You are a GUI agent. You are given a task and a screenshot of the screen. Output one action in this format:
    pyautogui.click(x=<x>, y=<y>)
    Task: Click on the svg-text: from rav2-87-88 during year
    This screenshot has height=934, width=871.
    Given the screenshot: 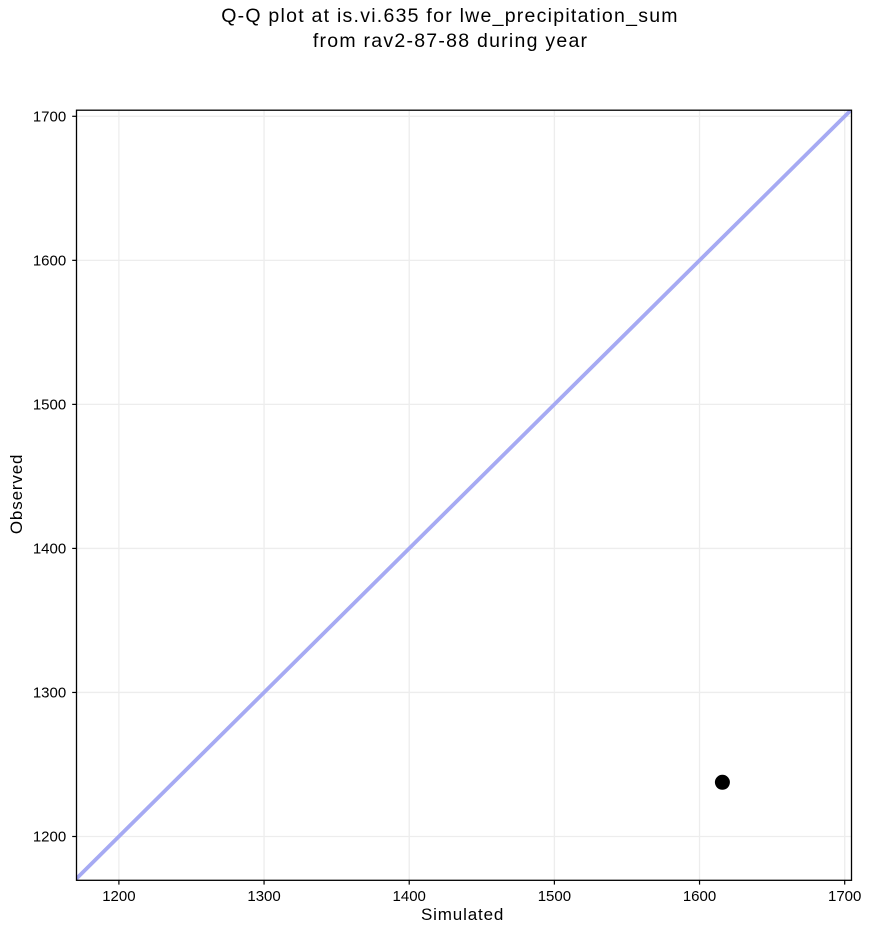 What is the action you would take?
    pyautogui.click(x=450, y=41)
    